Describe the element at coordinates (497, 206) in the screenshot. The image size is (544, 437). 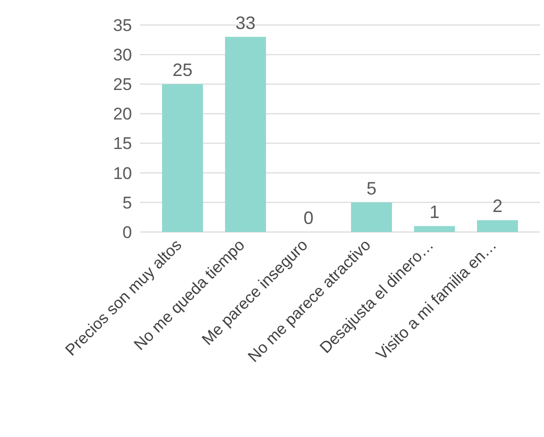
I see `data-label: 2` at that location.